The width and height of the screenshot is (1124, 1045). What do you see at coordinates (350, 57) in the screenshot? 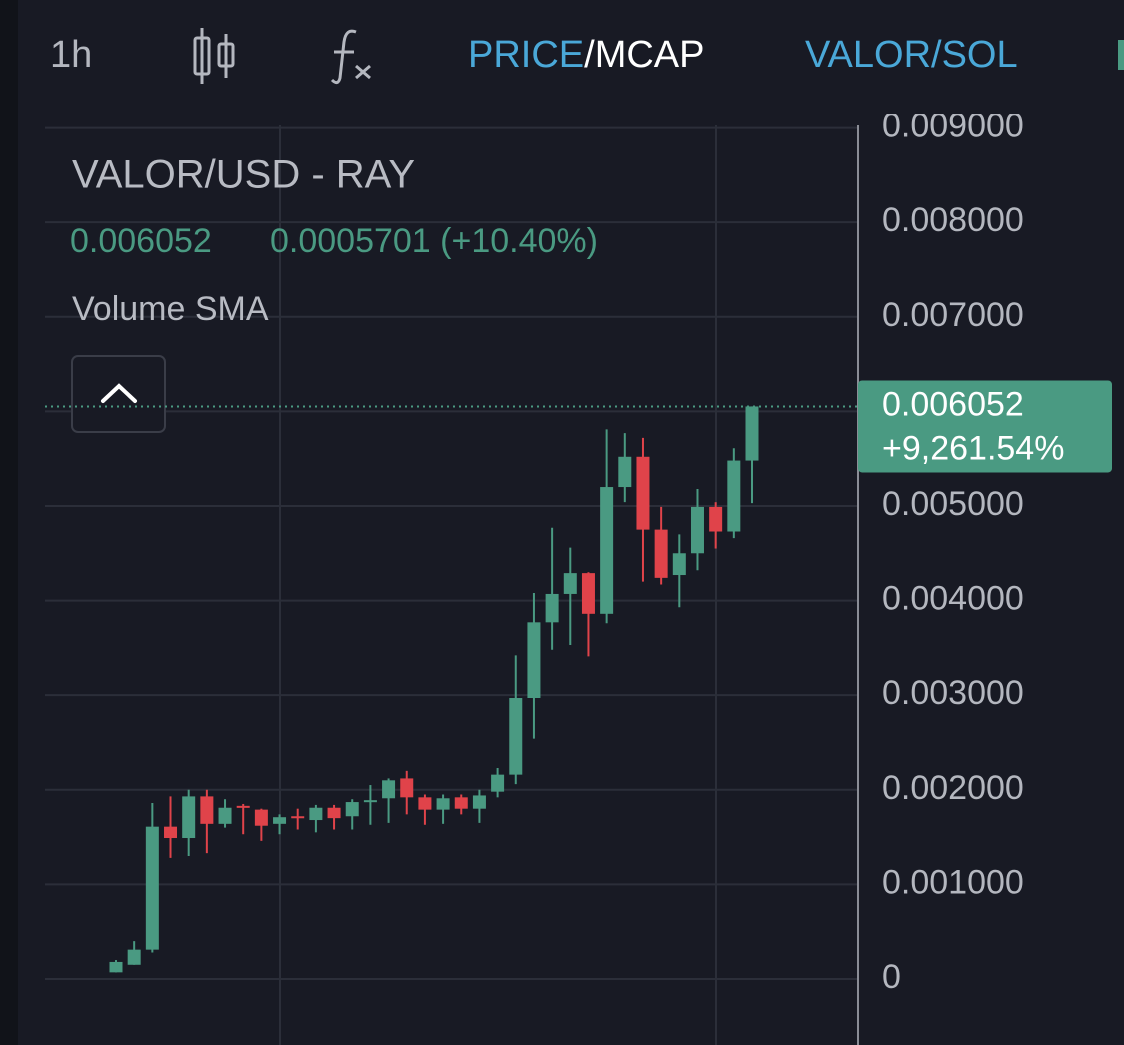
I see `fx-icon` at bounding box center [350, 57].